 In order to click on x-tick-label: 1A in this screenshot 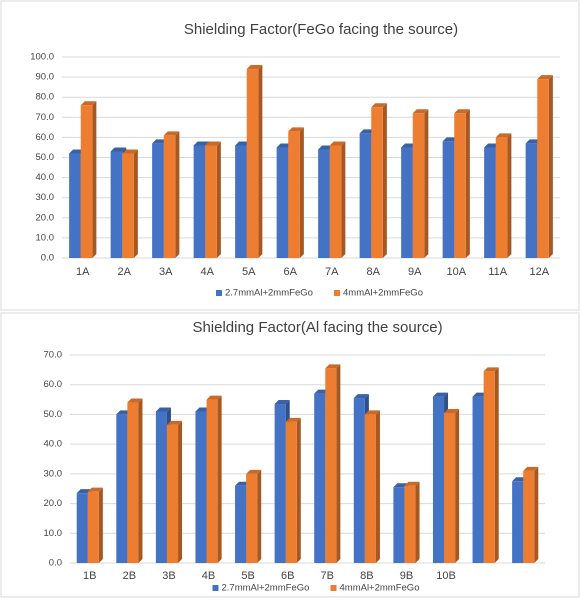, I will do `click(83, 272)`.